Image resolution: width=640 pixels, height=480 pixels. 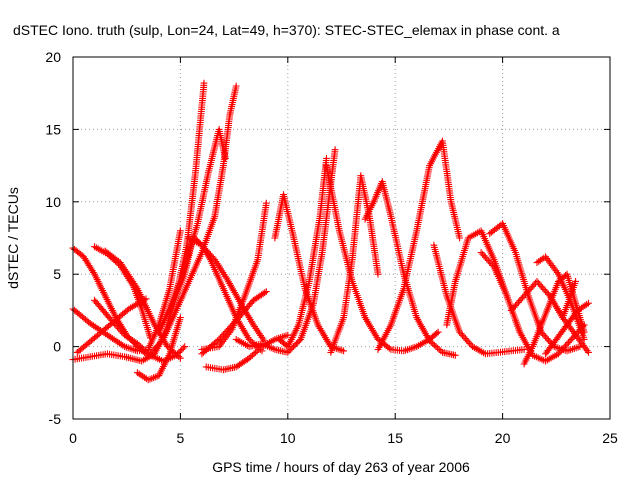 I want to click on y-tick-label: 0, so click(x=57, y=347).